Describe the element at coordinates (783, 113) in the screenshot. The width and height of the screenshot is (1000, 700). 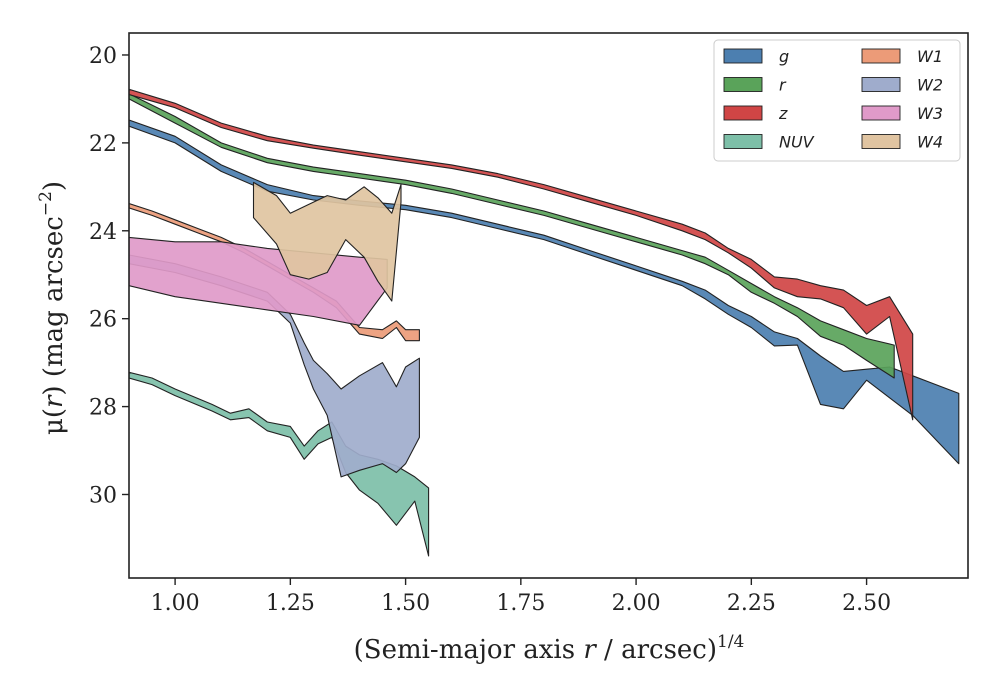
I see `legend-label: z` at that location.